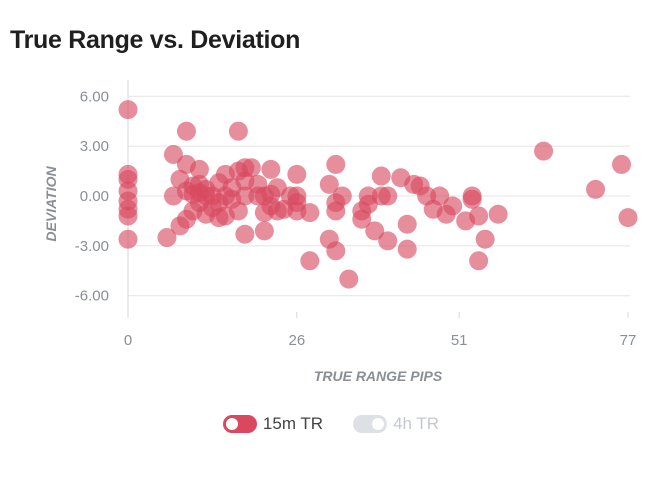 The image size is (662, 484). I want to click on y-tick-label: 6.00, so click(94, 96).